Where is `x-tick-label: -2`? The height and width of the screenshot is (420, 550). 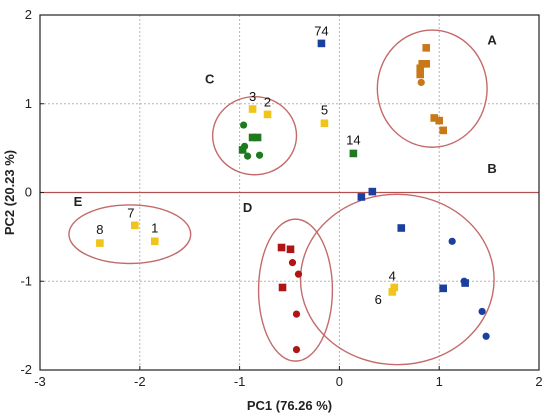 x-tick-label: -2 is located at coordinates (140, 381).